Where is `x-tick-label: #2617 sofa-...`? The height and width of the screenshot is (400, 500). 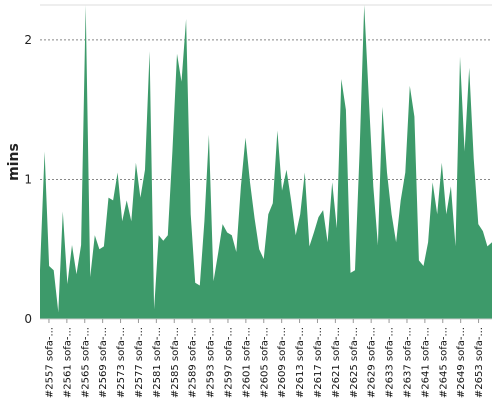 x-tick-label: #2617 sofa-... is located at coordinates (318, 362).